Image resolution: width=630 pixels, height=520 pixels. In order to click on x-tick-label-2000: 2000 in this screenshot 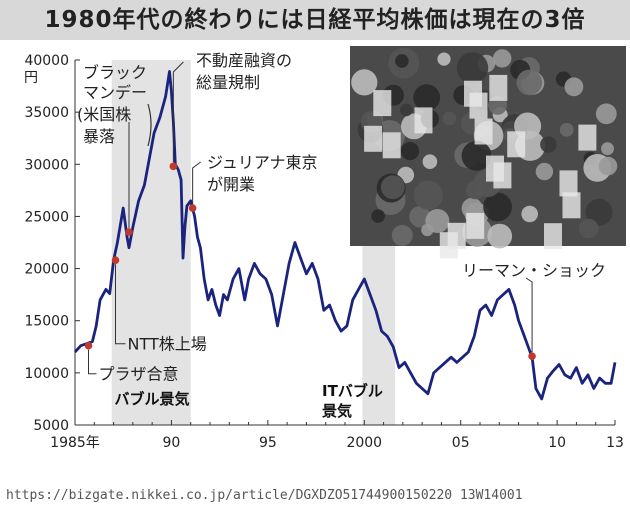, I will do `click(364, 443)`.